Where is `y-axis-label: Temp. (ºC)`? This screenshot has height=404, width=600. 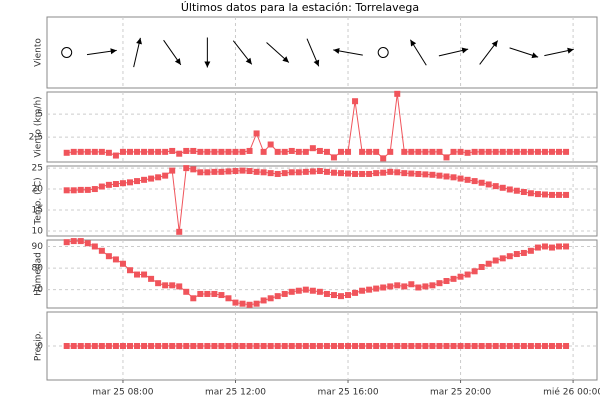
y-axis-label: Temp. (ºC) is located at coordinates (39, 201).